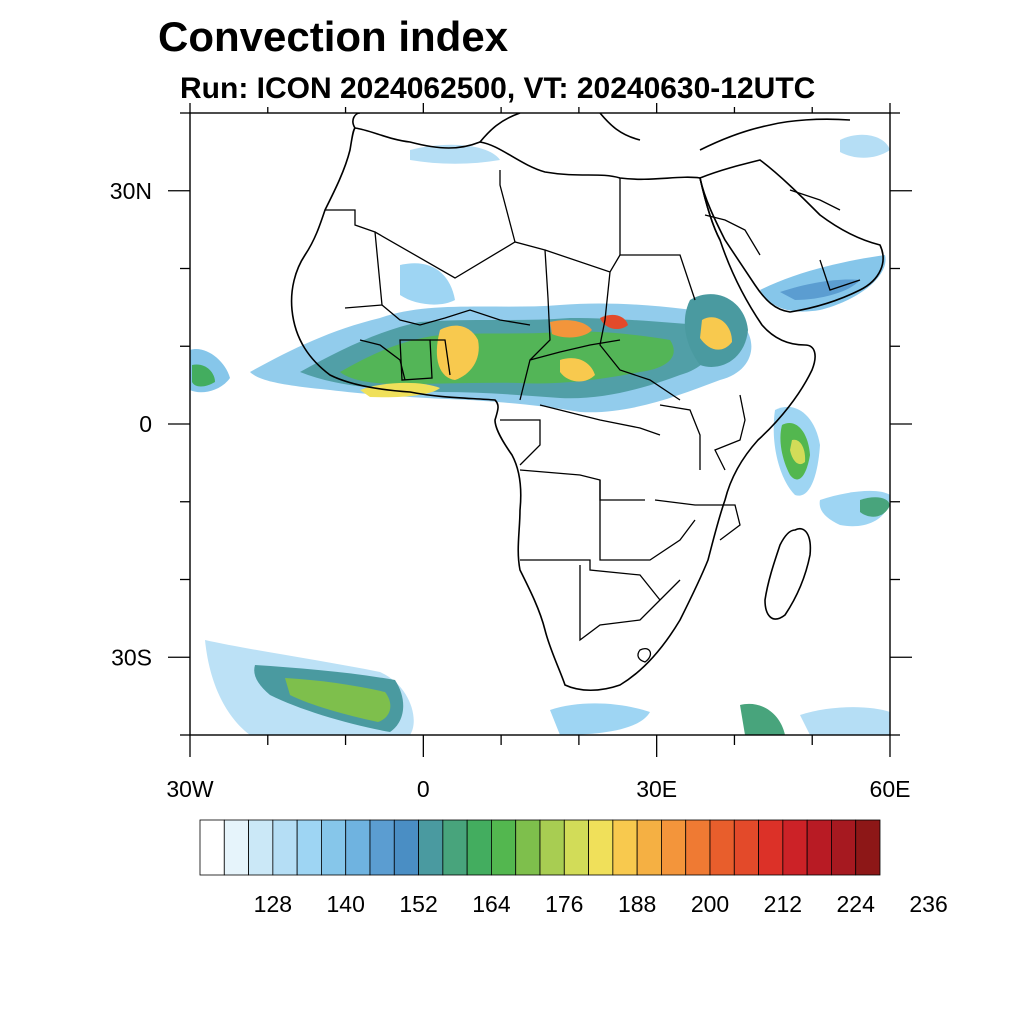 Image resolution: width=1024 pixels, height=1024 pixels. I want to click on arabia-coastline, so click(791, 236).